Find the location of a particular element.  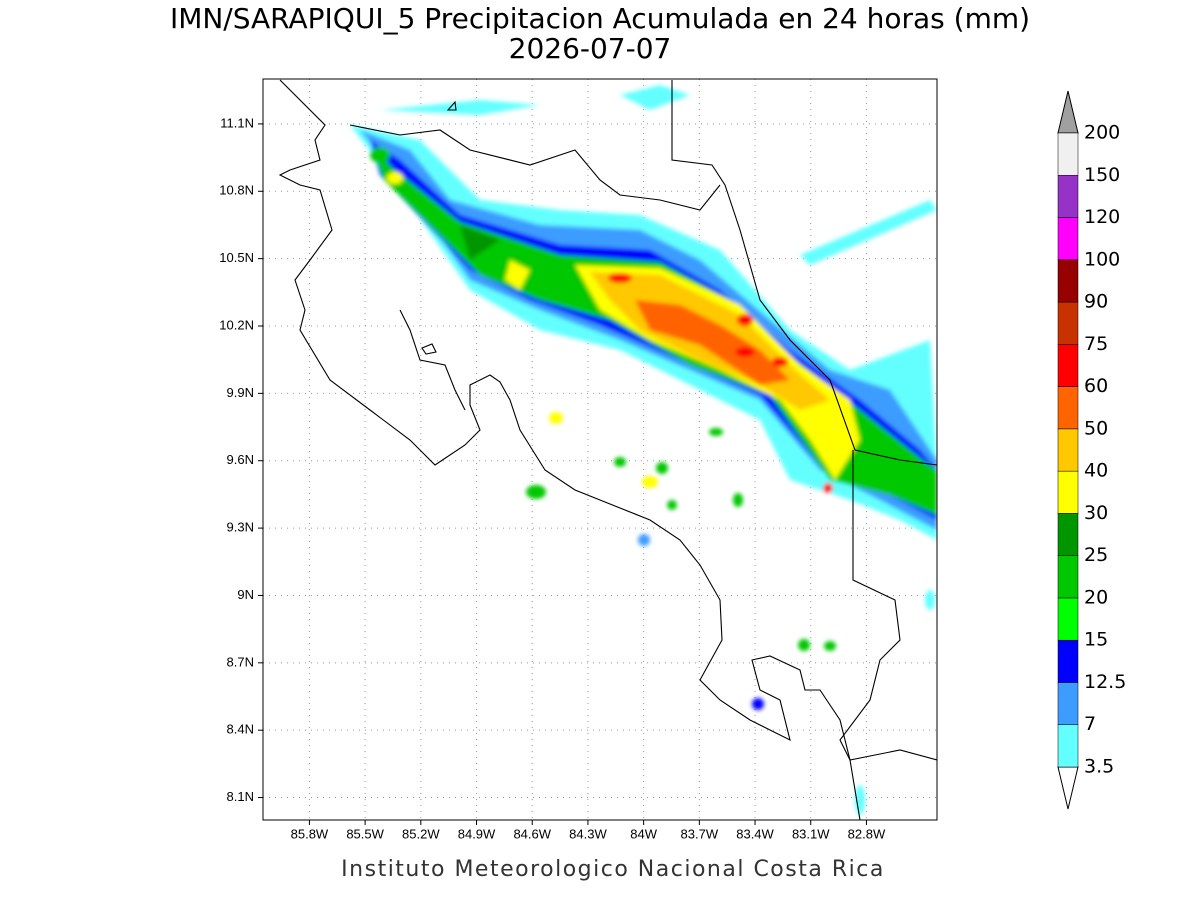

y-tick-label: 9N is located at coordinates (245, 594).